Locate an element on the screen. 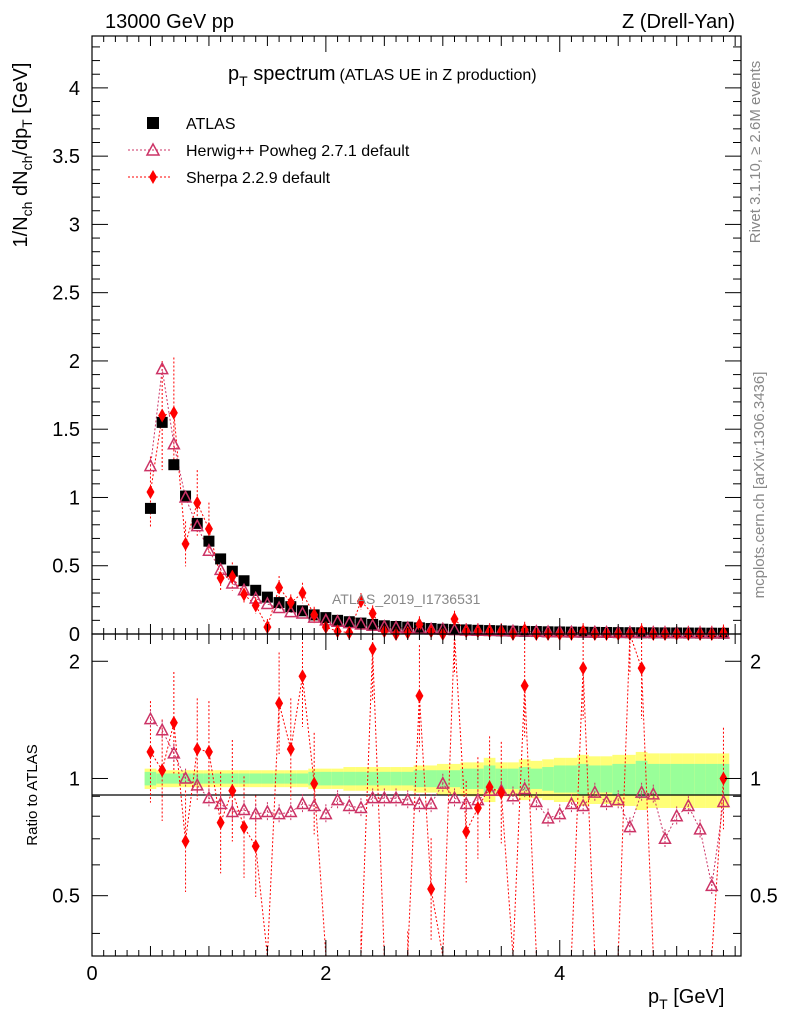 This screenshot has height=1024, width=786. ratio-y-tick-label-left: 2 is located at coordinates (74, 662).